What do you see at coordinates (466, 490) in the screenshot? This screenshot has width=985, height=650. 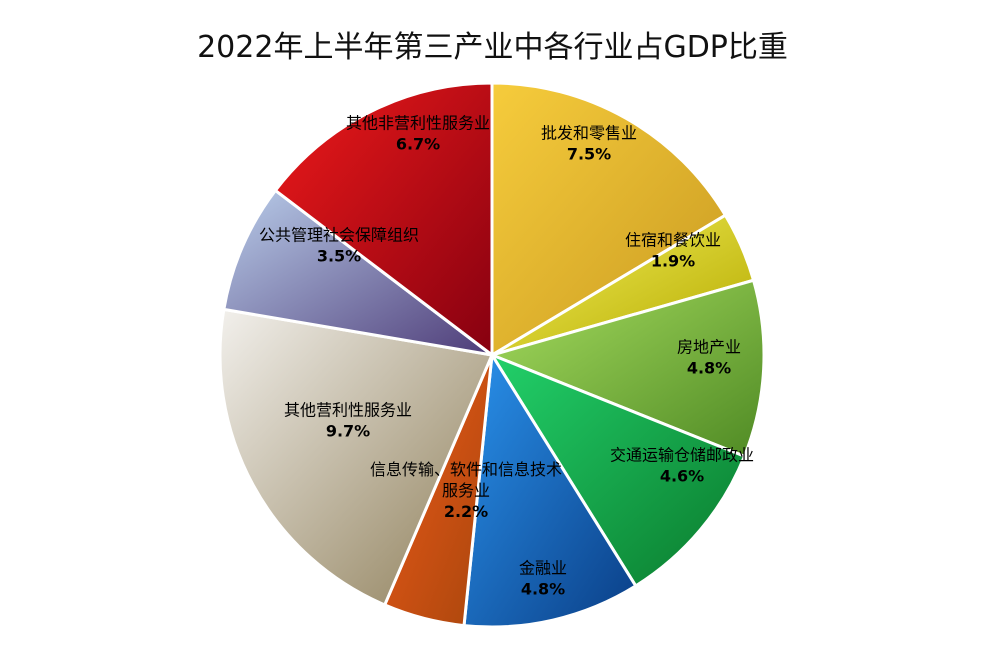 I see `slice-label-6-line-2: 服务业` at bounding box center [466, 490].